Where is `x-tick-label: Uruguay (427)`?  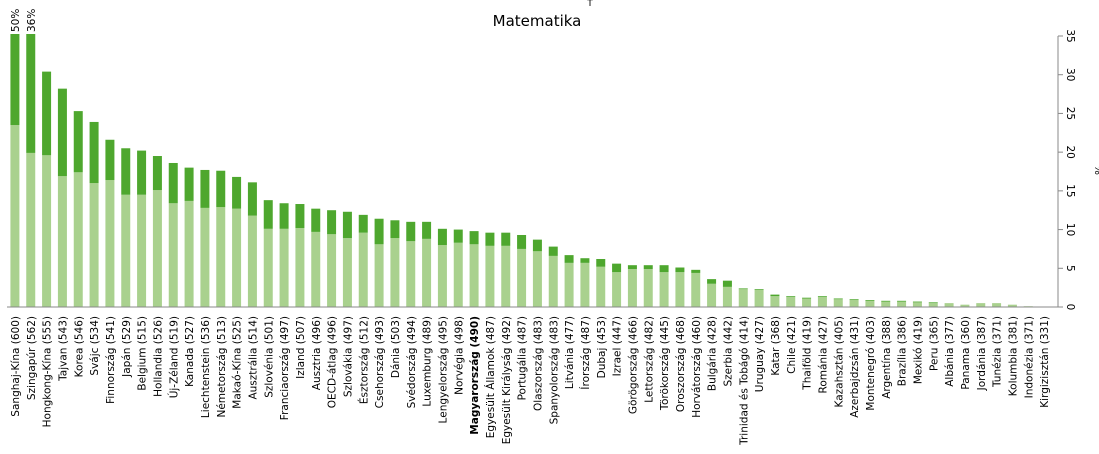
x-tick-label: Uruguay (427) is located at coordinates (760, 354).